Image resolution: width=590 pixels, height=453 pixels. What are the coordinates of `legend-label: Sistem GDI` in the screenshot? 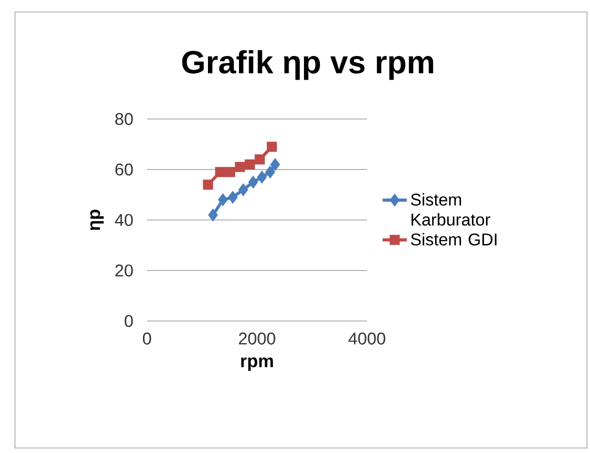 It's located at (453, 239).